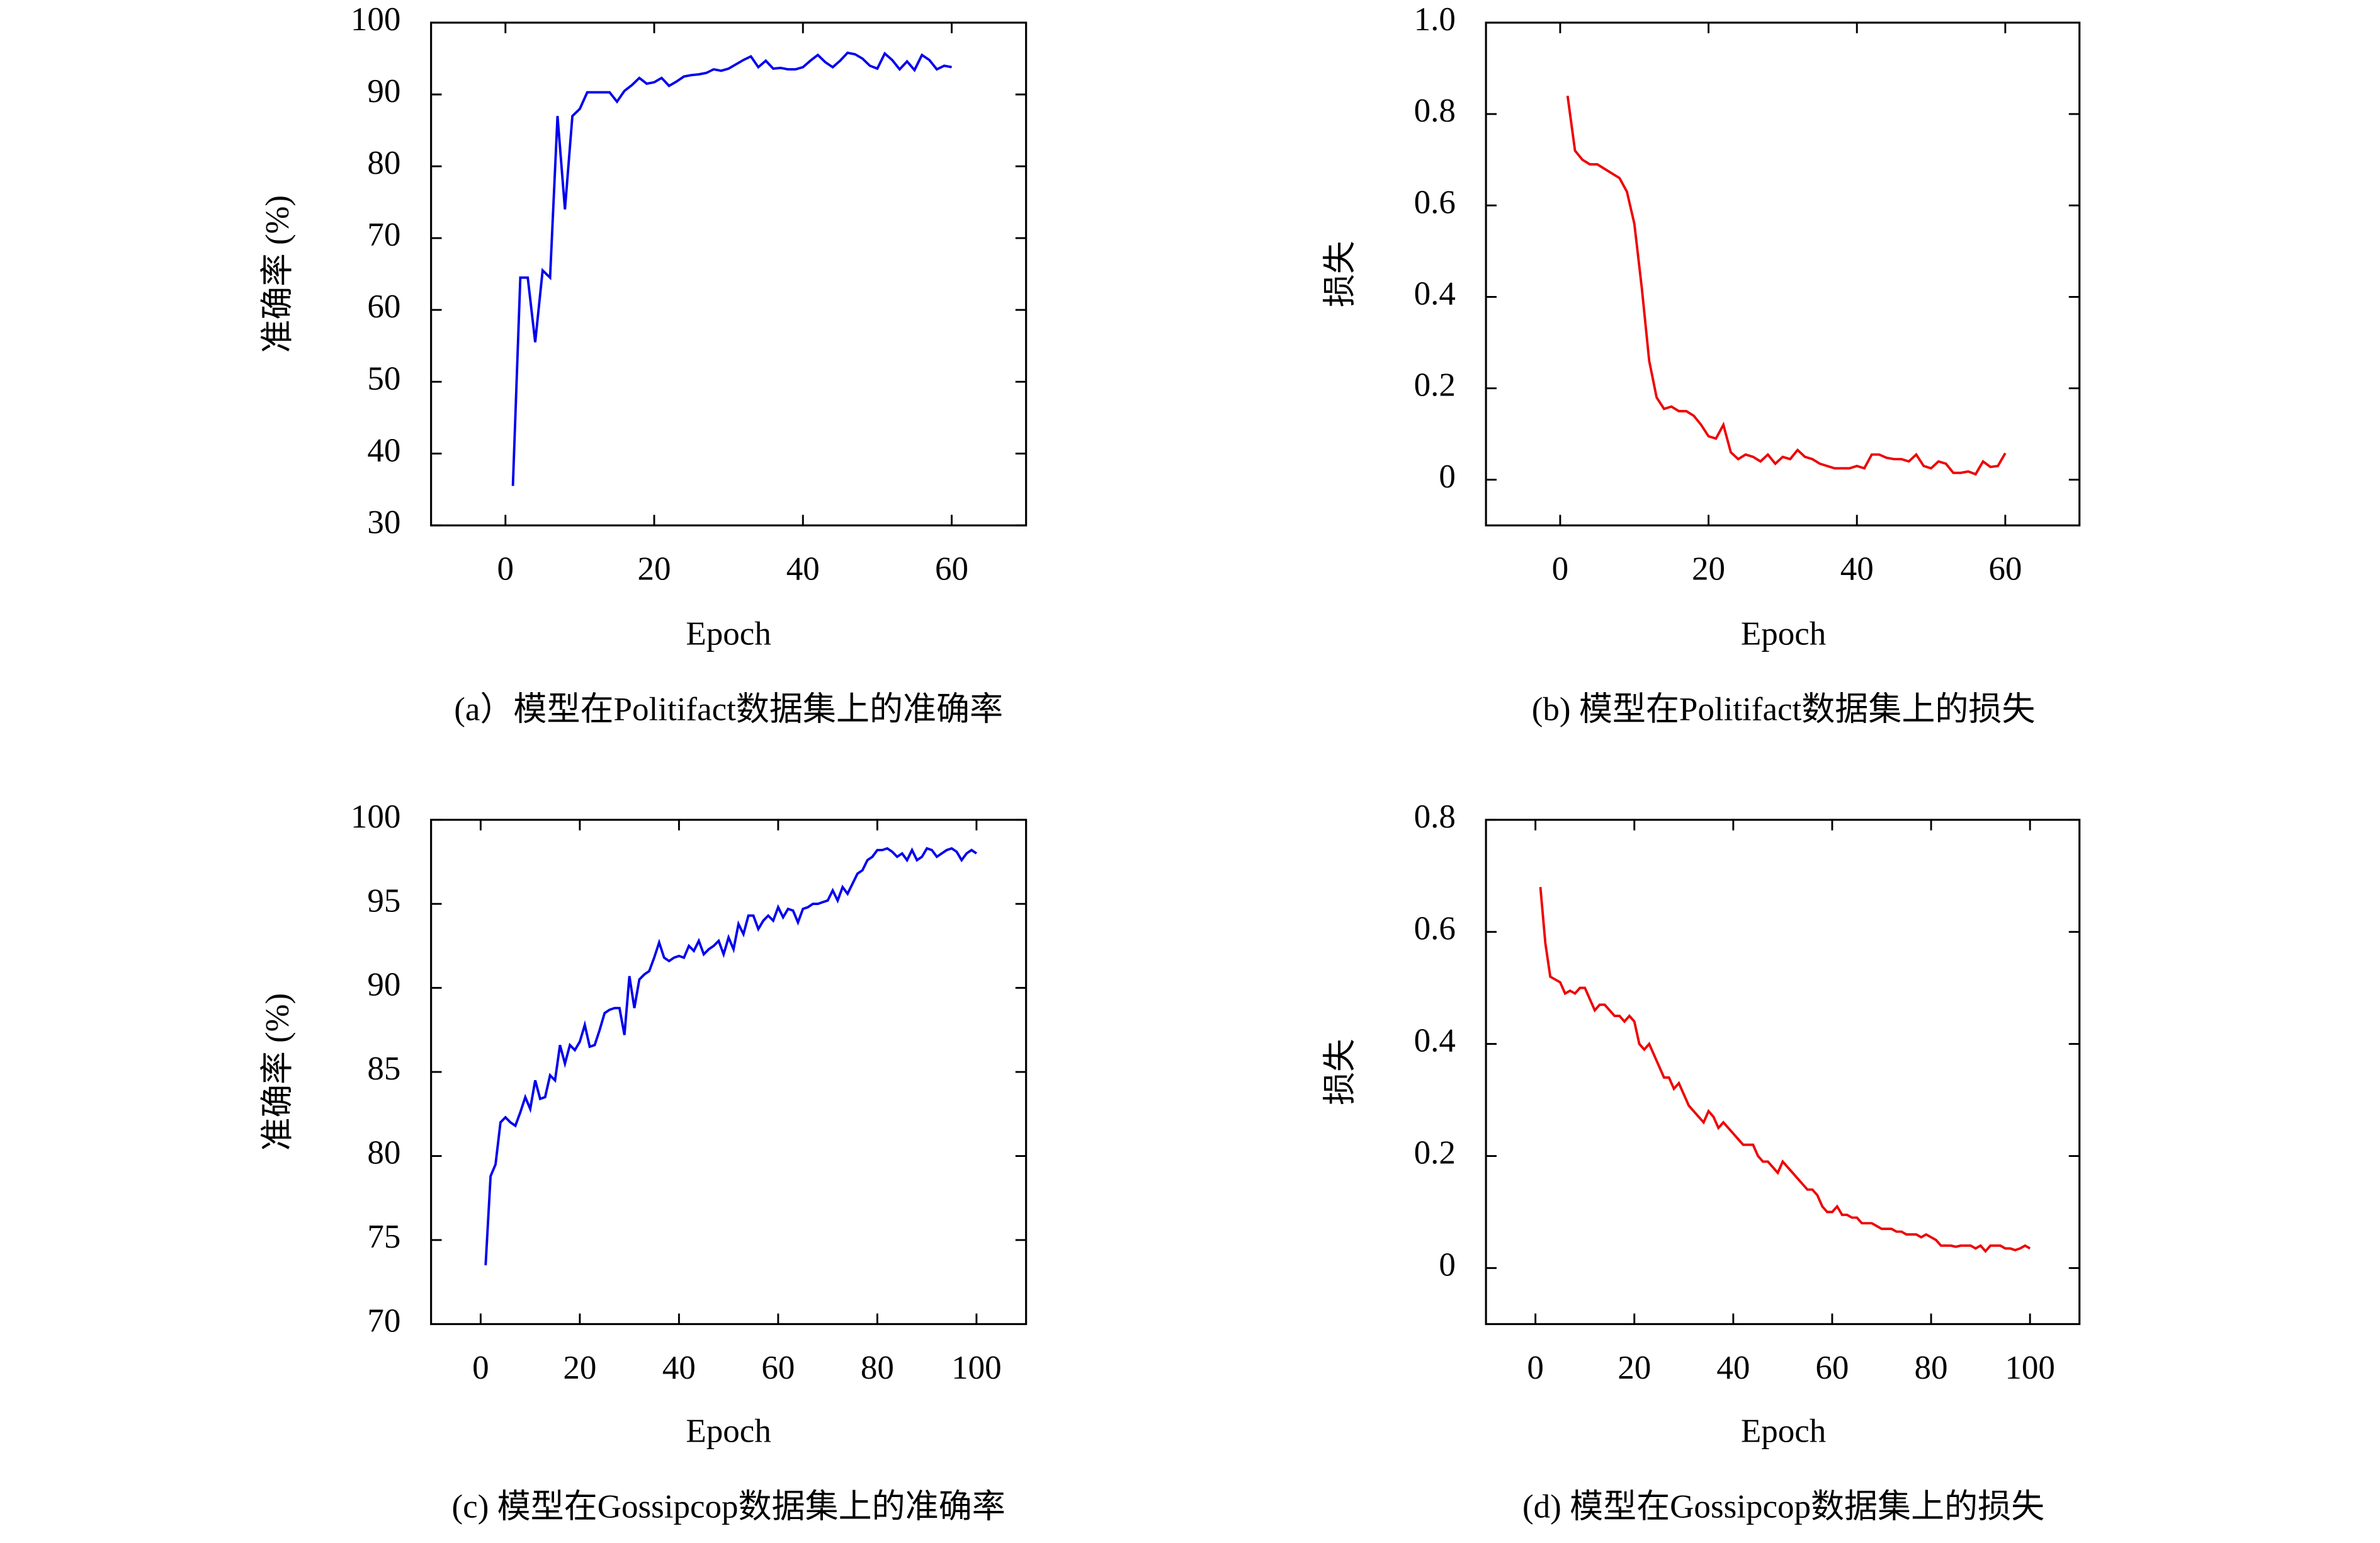  What do you see at coordinates (1783, 1506) in the screenshot?
I see `caption: (d) 模型在Gossipcop数据集上的损失` at bounding box center [1783, 1506].